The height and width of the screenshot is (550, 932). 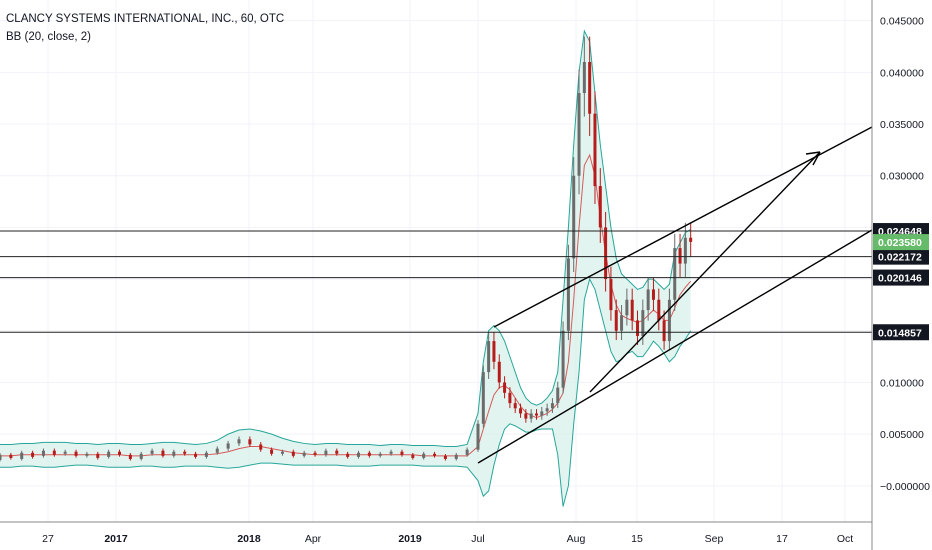 I want to click on y-tick-label: −0.000000, so click(x=905, y=487).